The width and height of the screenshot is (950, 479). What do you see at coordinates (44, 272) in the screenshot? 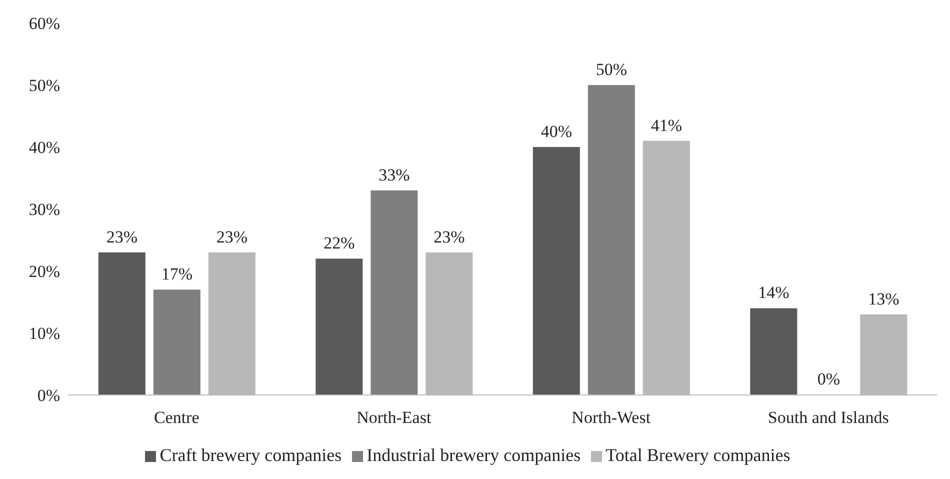
I see `y-tick-label: 20%` at bounding box center [44, 272].